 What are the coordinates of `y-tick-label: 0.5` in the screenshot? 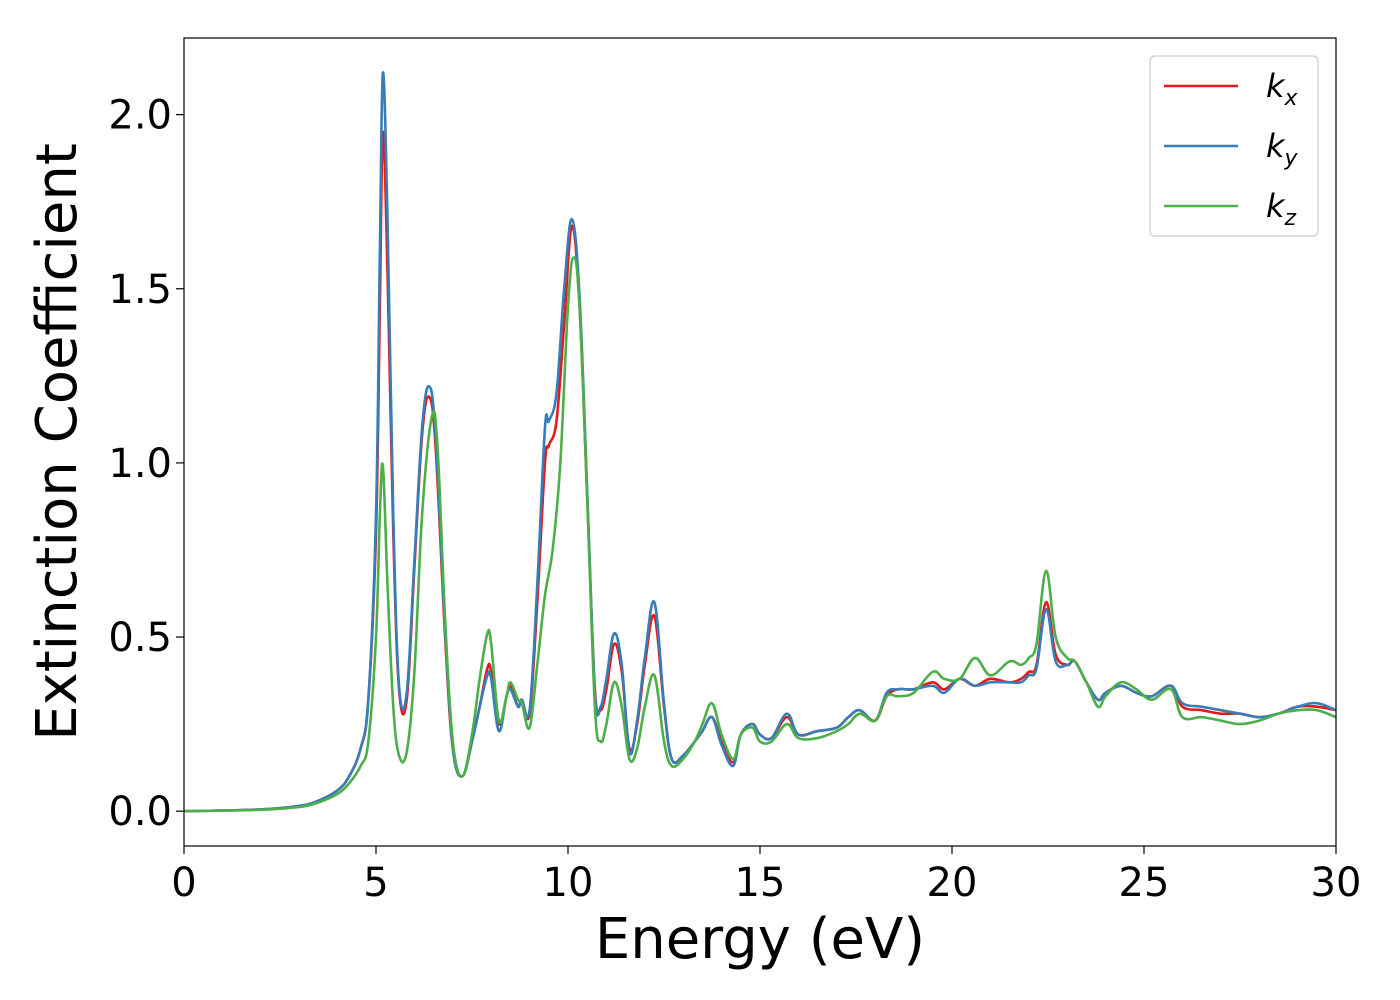 It's located at (140, 638).